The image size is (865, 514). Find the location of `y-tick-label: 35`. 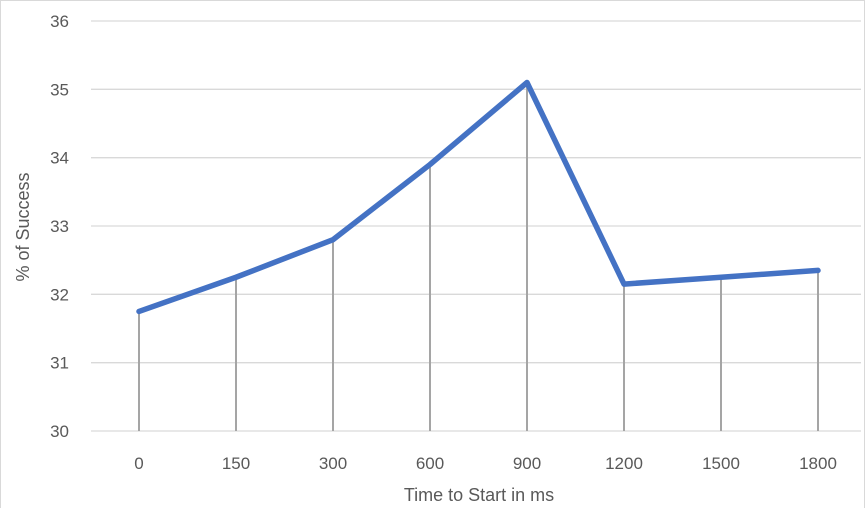

y-tick-label: 35 is located at coordinates (59, 89).